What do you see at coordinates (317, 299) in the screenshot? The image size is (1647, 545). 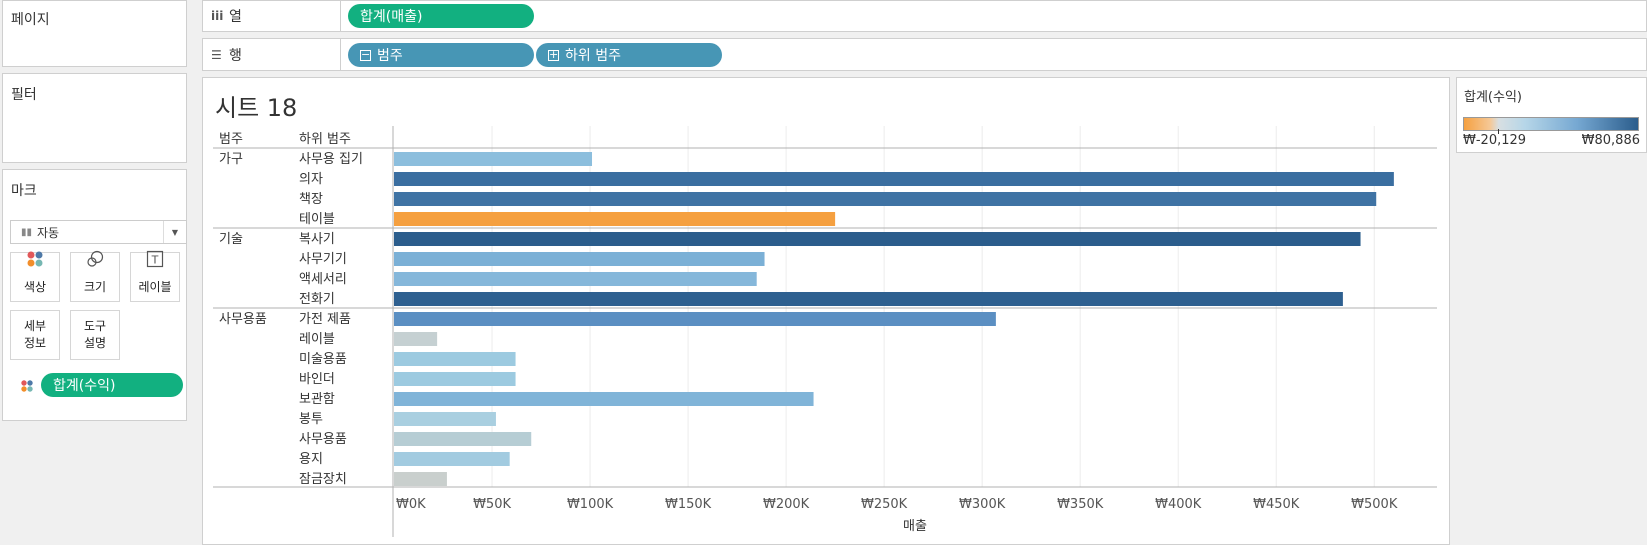 I see `subcategory-label: 전화기` at bounding box center [317, 299].